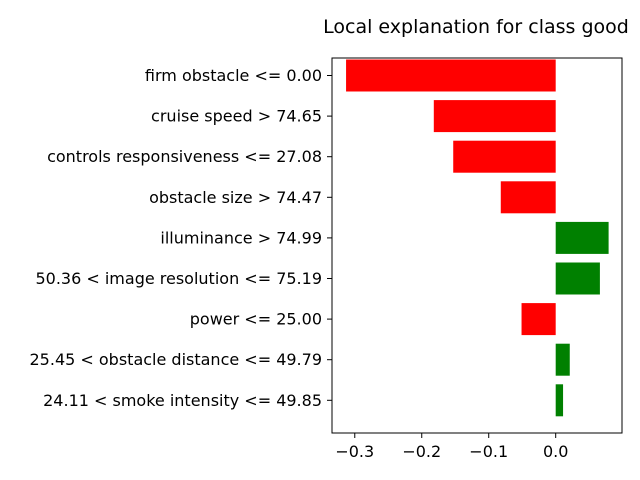 Image resolution: width=640 pixels, height=480 pixels. I want to click on y-tick-label: 50.36 < image resolution <= 75.19, so click(178, 278).